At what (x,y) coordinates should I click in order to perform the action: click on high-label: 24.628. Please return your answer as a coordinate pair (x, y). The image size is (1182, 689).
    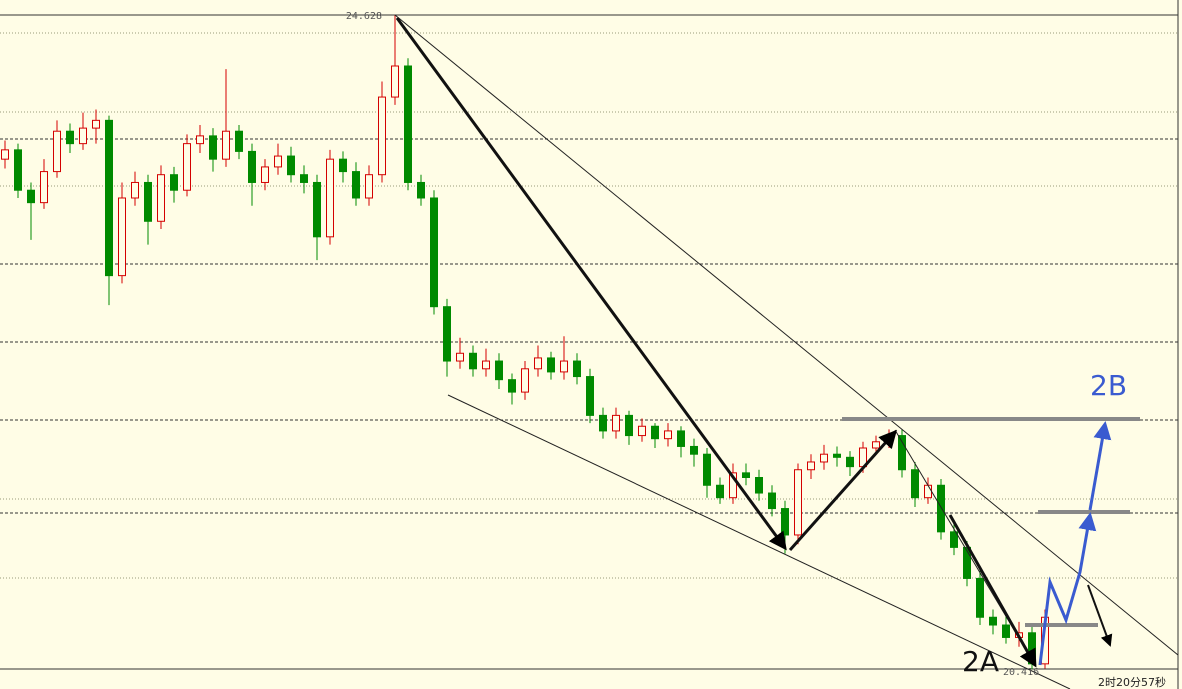
    Looking at the image, I should click on (364, 16).